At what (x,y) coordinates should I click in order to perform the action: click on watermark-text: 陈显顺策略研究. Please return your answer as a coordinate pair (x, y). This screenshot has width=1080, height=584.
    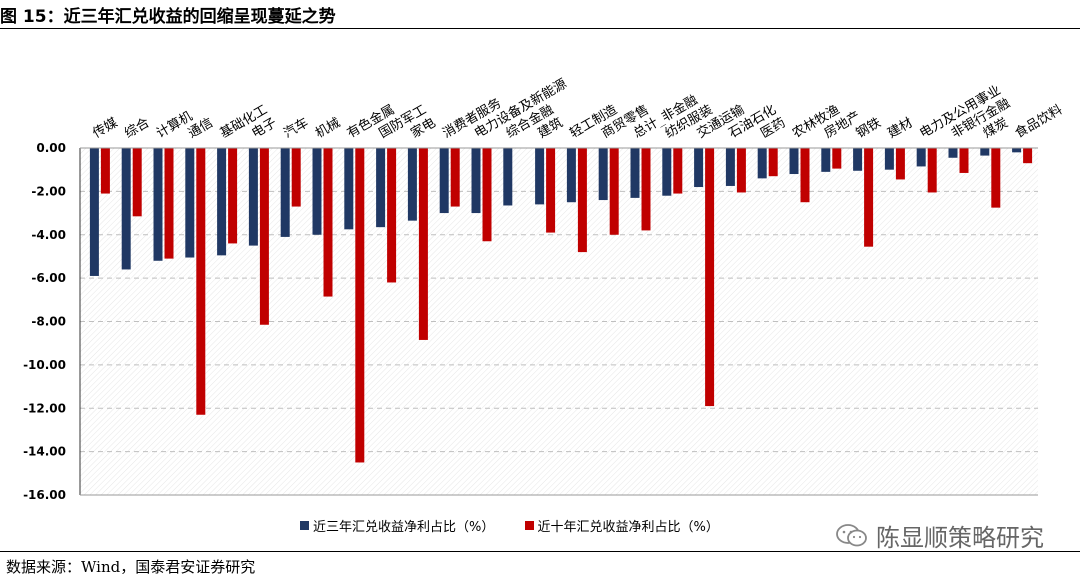
    Looking at the image, I should click on (960, 538).